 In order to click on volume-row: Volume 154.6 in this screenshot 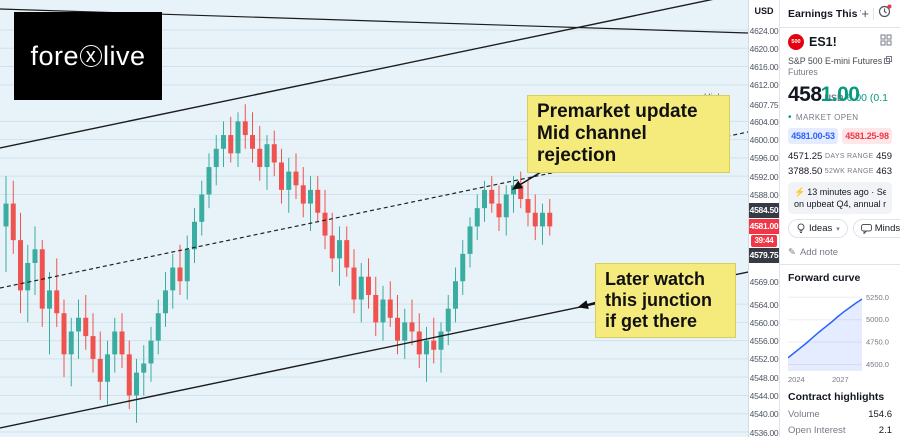, I will do `click(840, 414)`.